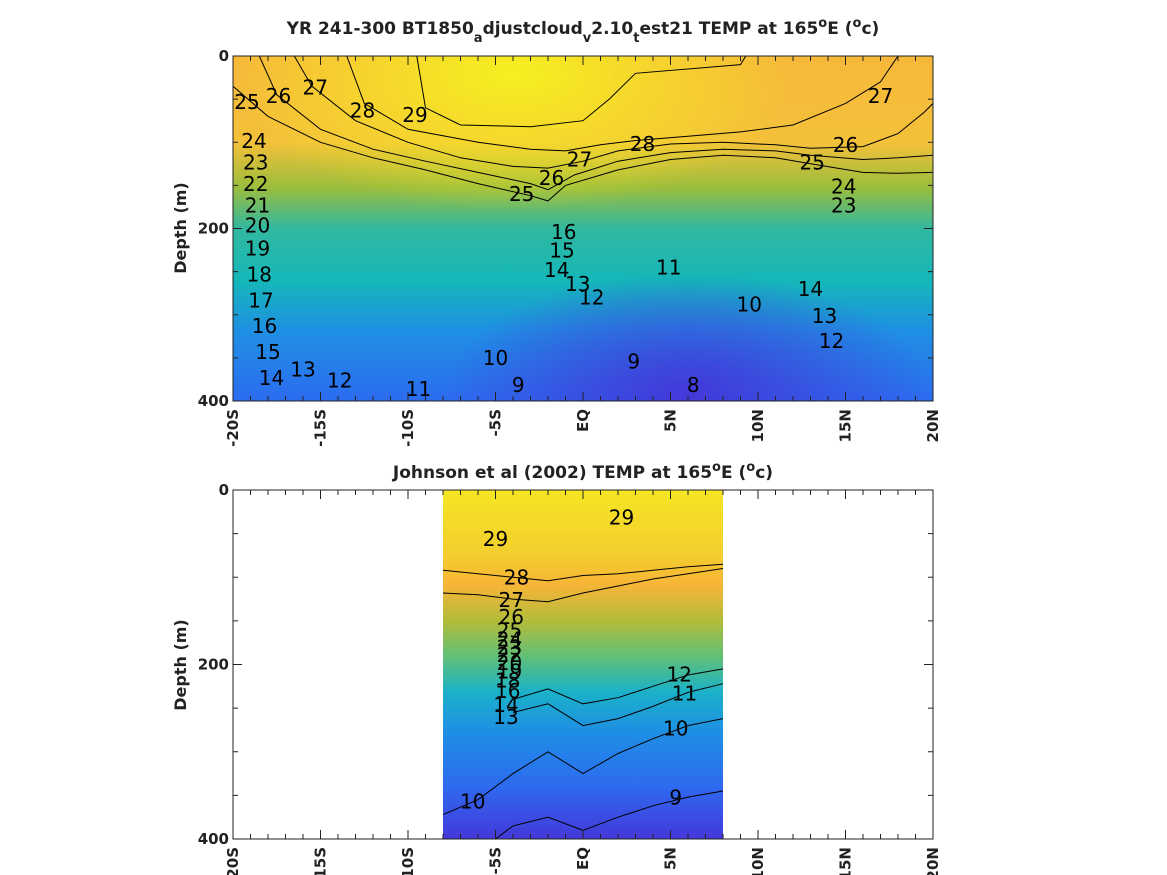  I want to click on contour-label: 17, so click(260, 300).